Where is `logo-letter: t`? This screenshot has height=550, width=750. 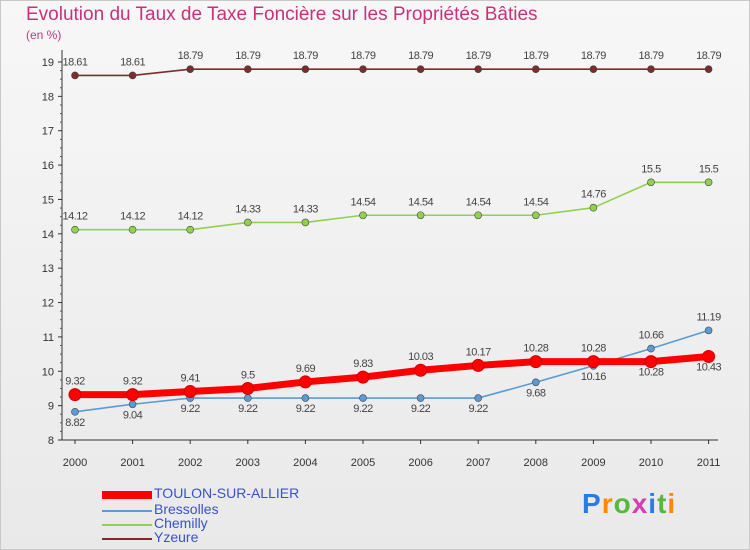
logo-letter: t is located at coordinates (662, 503).